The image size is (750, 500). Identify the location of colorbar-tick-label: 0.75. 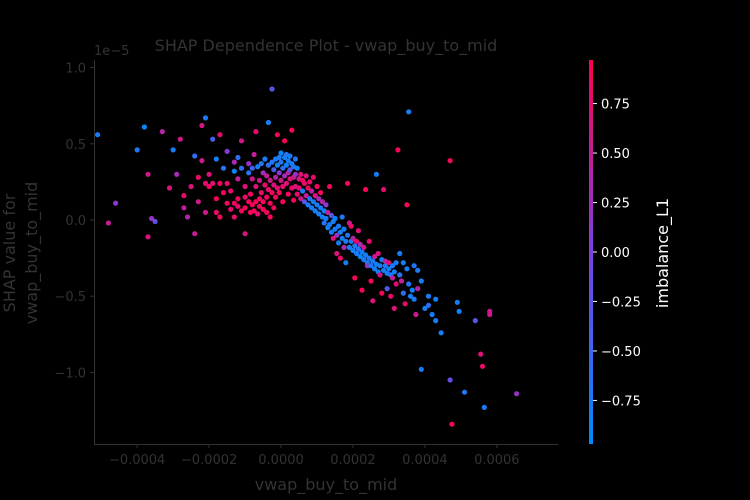
(615, 105).